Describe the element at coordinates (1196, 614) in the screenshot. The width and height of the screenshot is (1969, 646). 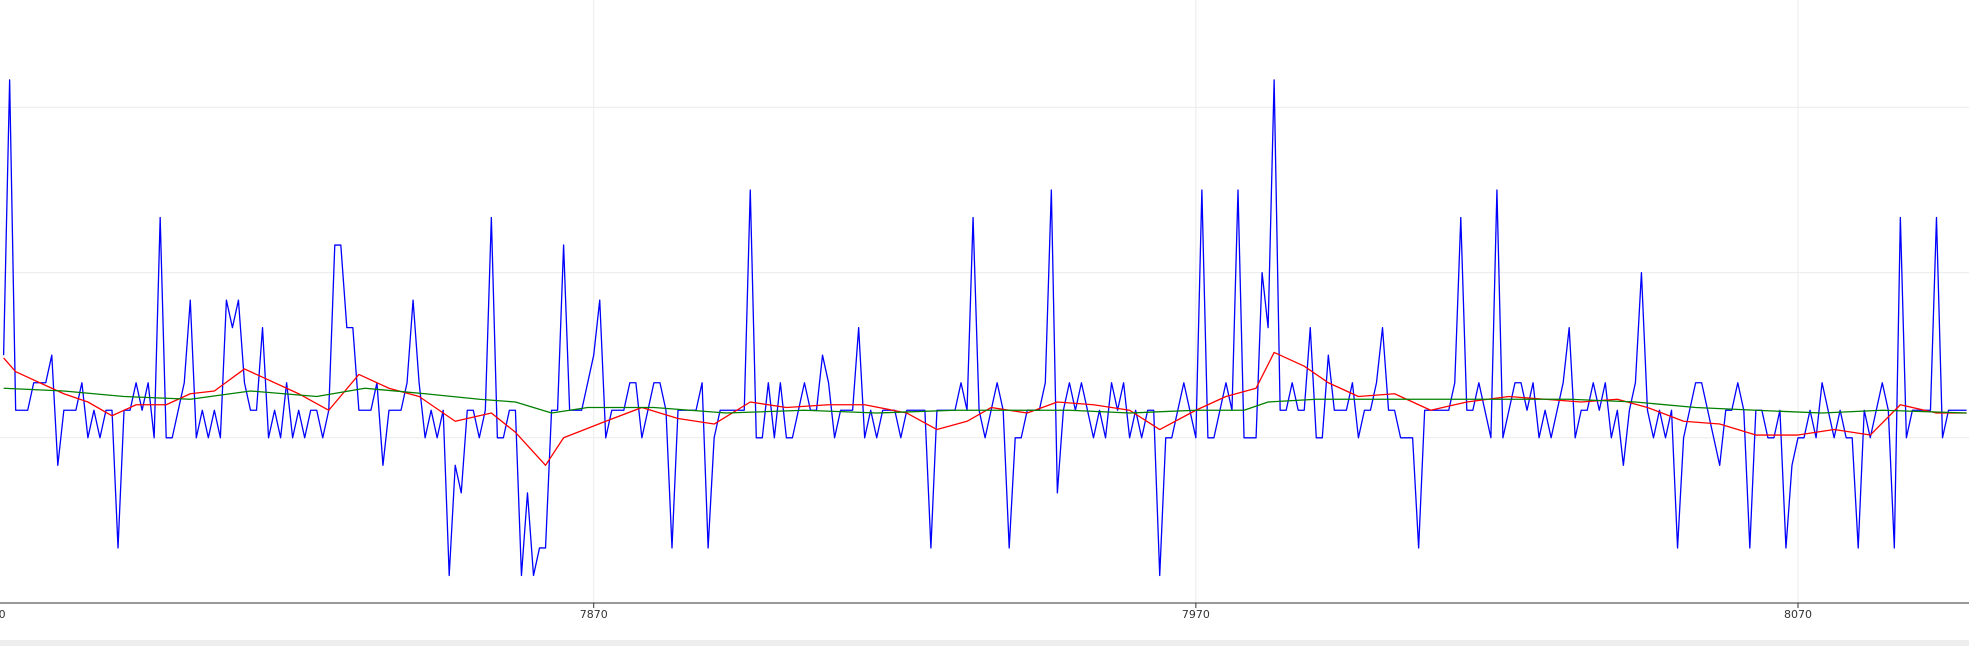
I see `x-tick-label: 7970` at that location.